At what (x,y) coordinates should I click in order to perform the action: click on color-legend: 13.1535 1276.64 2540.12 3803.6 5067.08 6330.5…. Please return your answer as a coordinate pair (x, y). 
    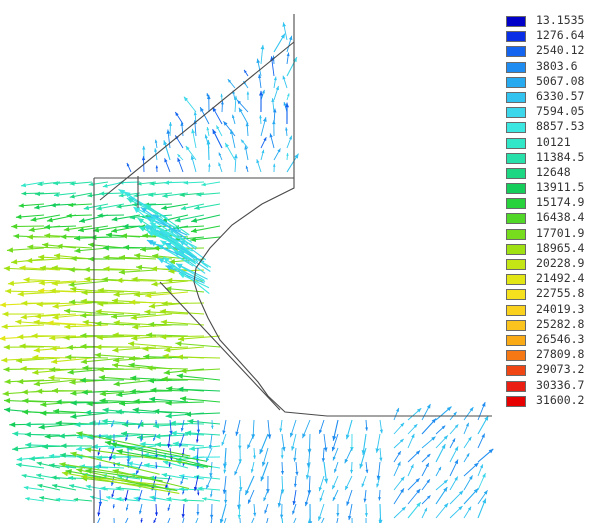
    Looking at the image, I should click on (558, 210).